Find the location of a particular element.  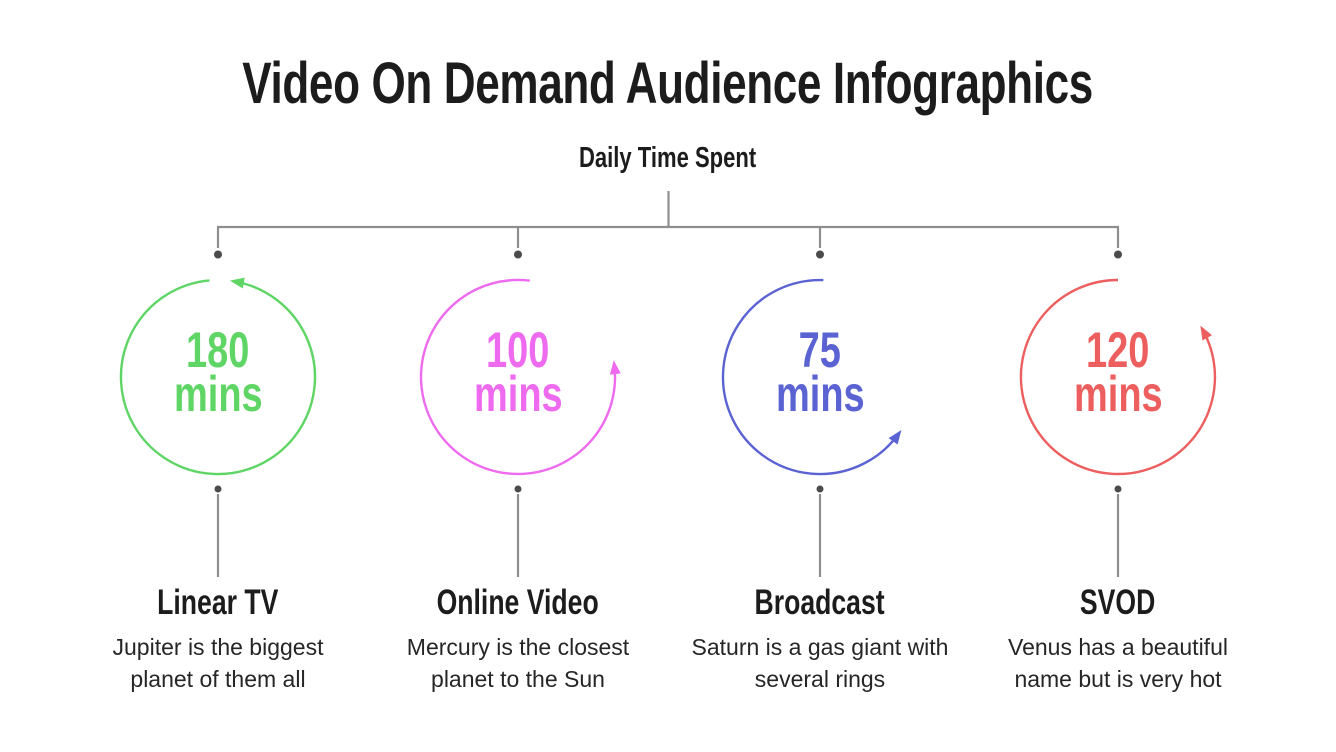

item-label: Broadcast is located at coordinates (820, 602).